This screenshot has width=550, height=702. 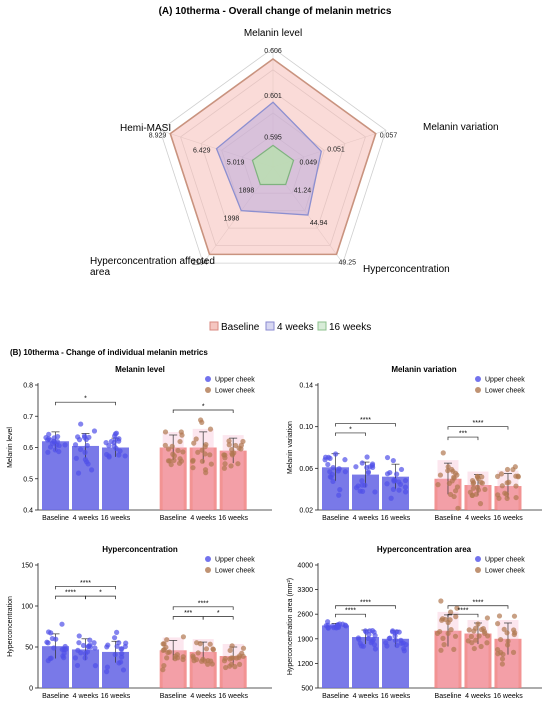 I want to click on hyperconcentration-area-title: Hyperconcentration area, so click(x=424, y=549).